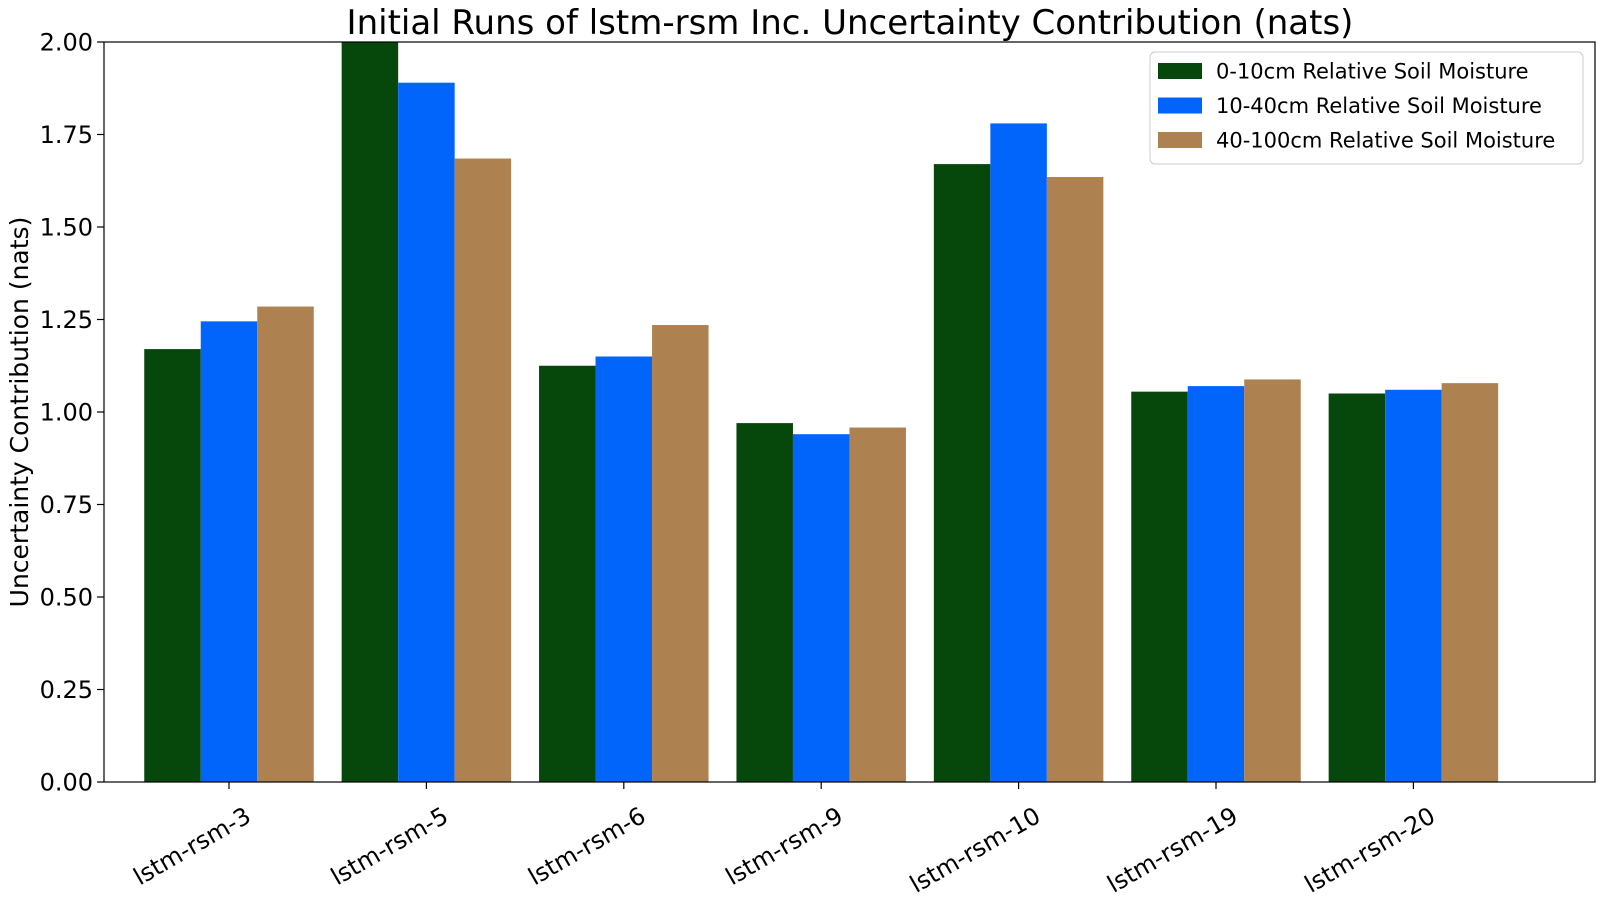  I want to click on legend-label: 0-10cm Relative Soil Moisture, so click(1372, 72).